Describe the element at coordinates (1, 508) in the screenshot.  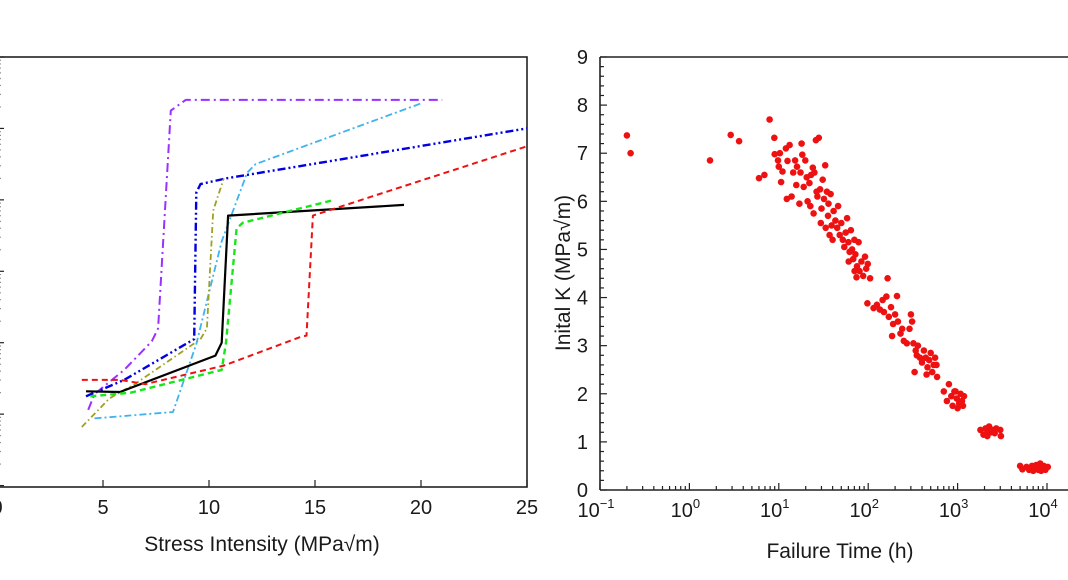
I see `left-x-tick-label: 0` at that location.